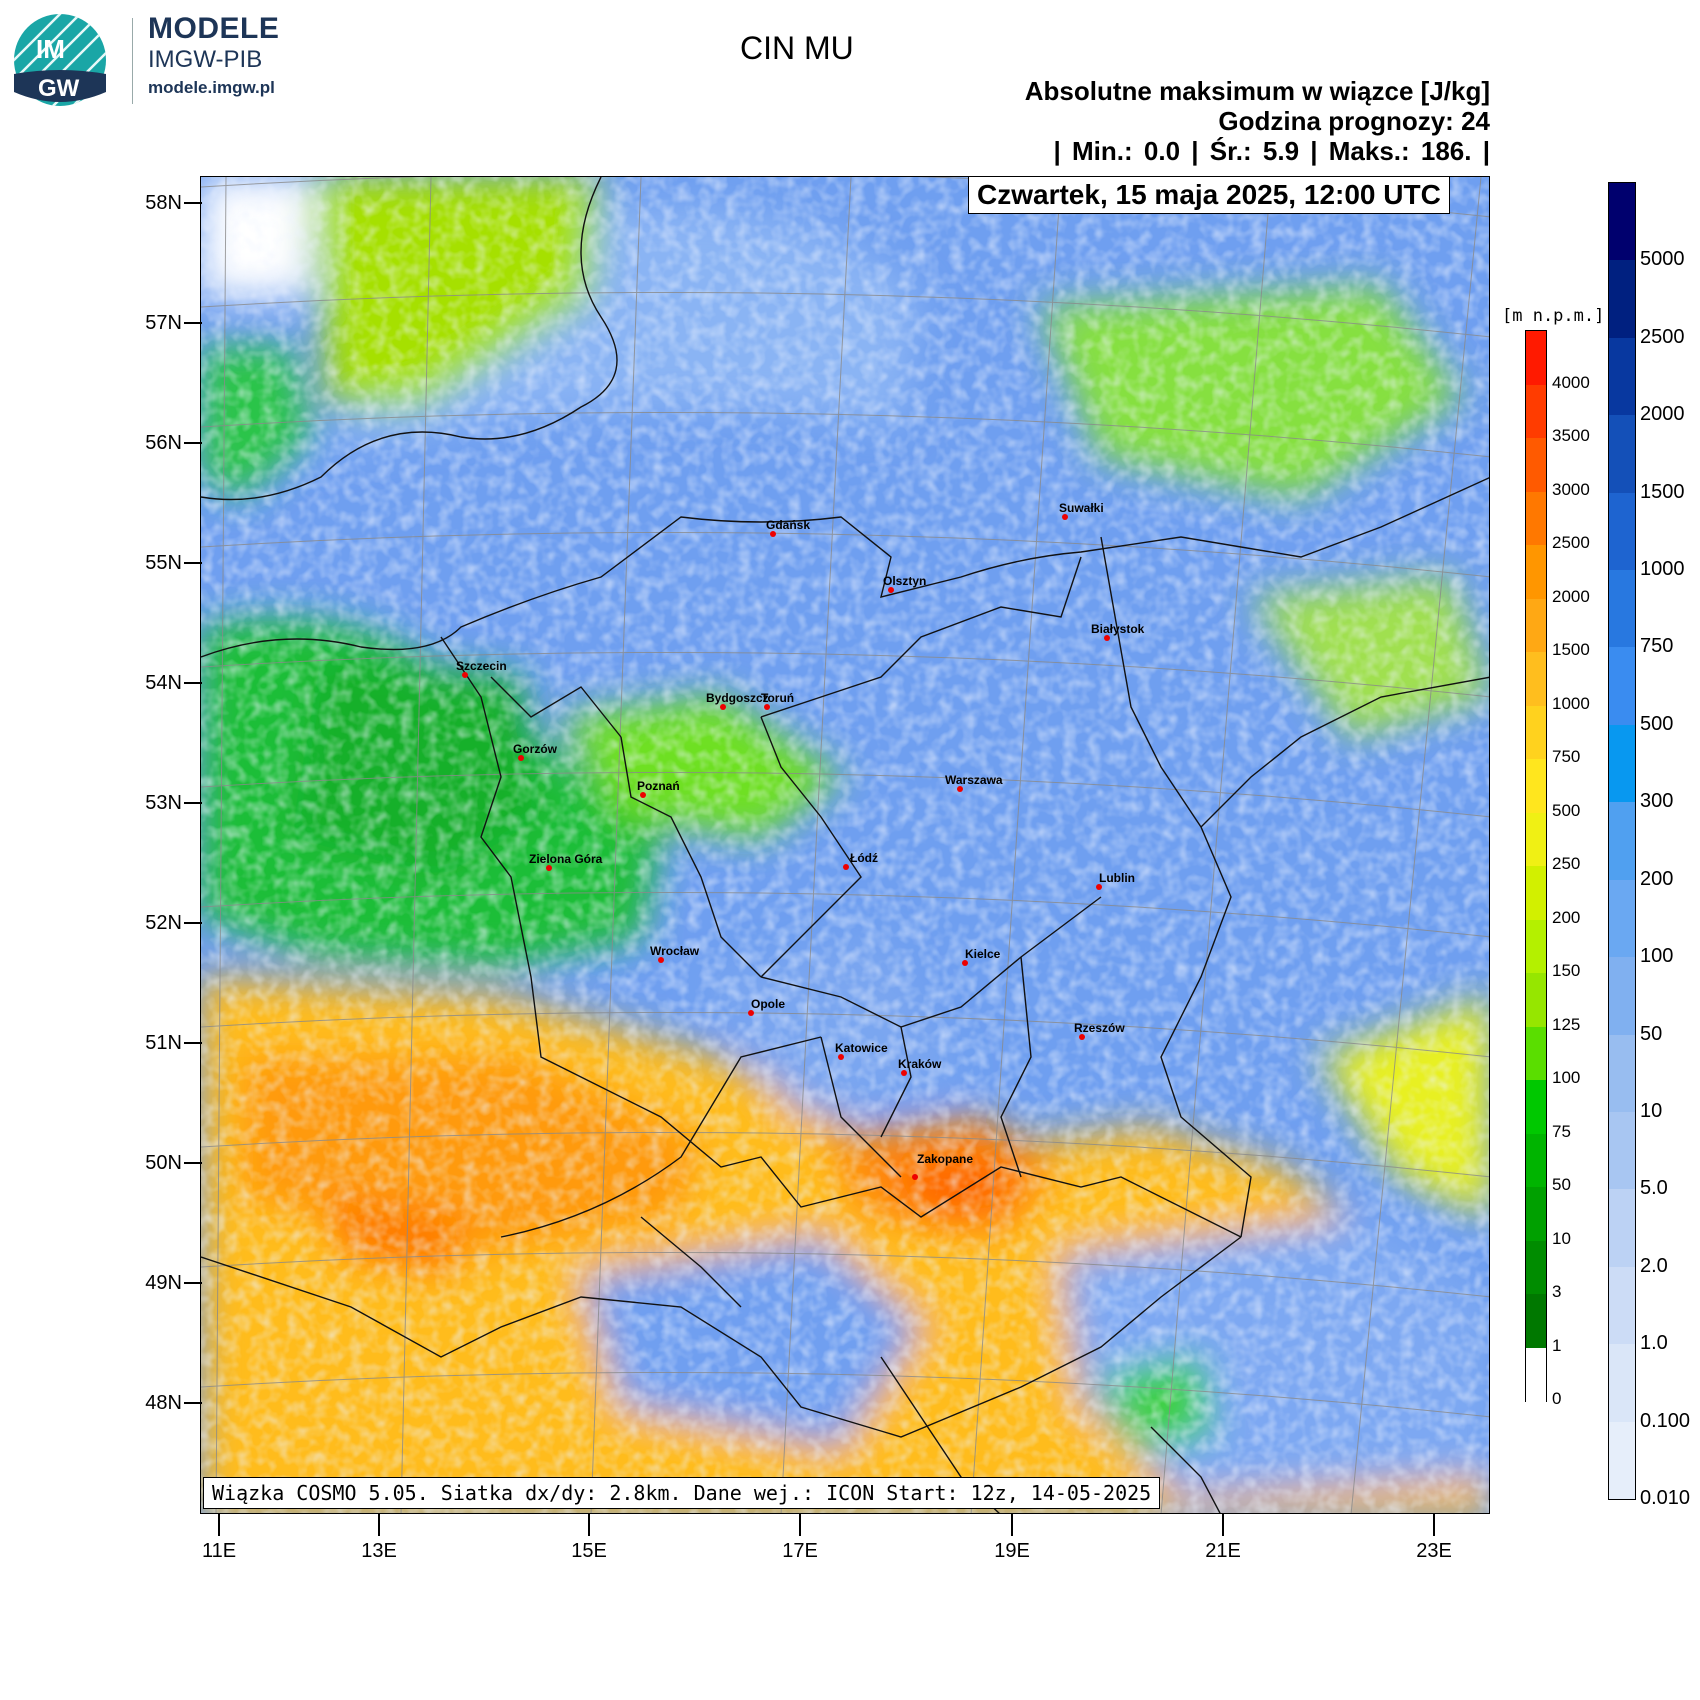 This screenshot has width=1700, height=1700. I want to click on svg-text: Gdańsk, so click(788, 525).